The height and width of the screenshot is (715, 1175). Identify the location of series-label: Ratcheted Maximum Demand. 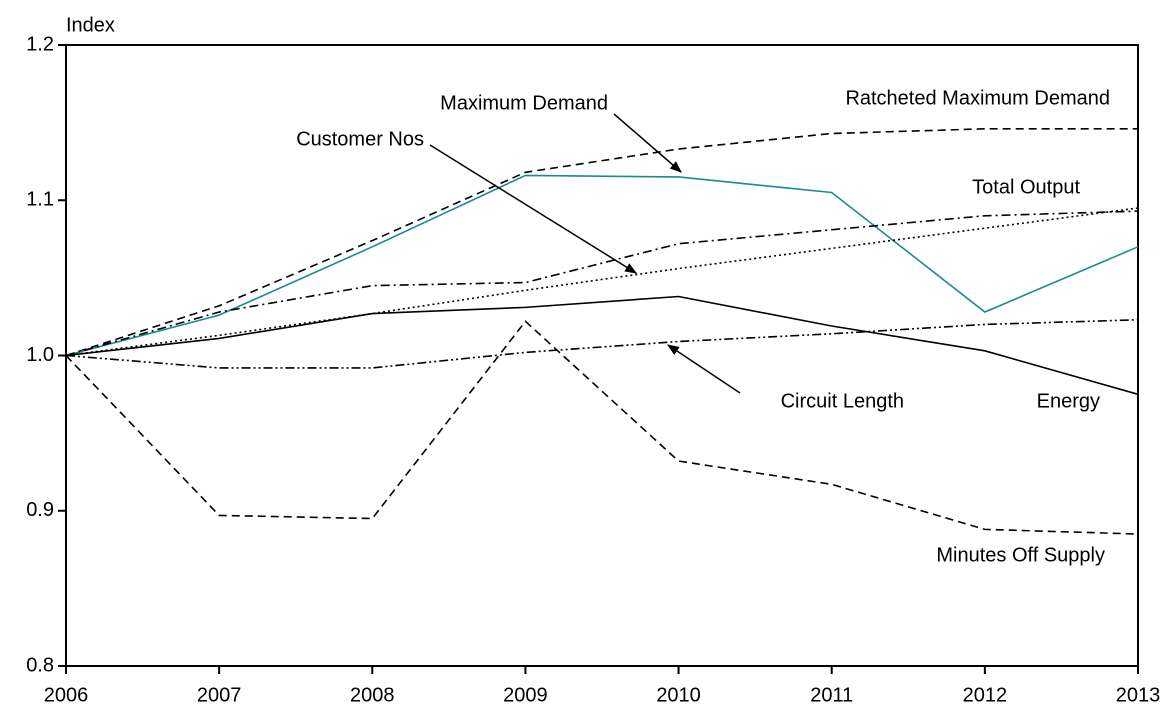
(977, 98).